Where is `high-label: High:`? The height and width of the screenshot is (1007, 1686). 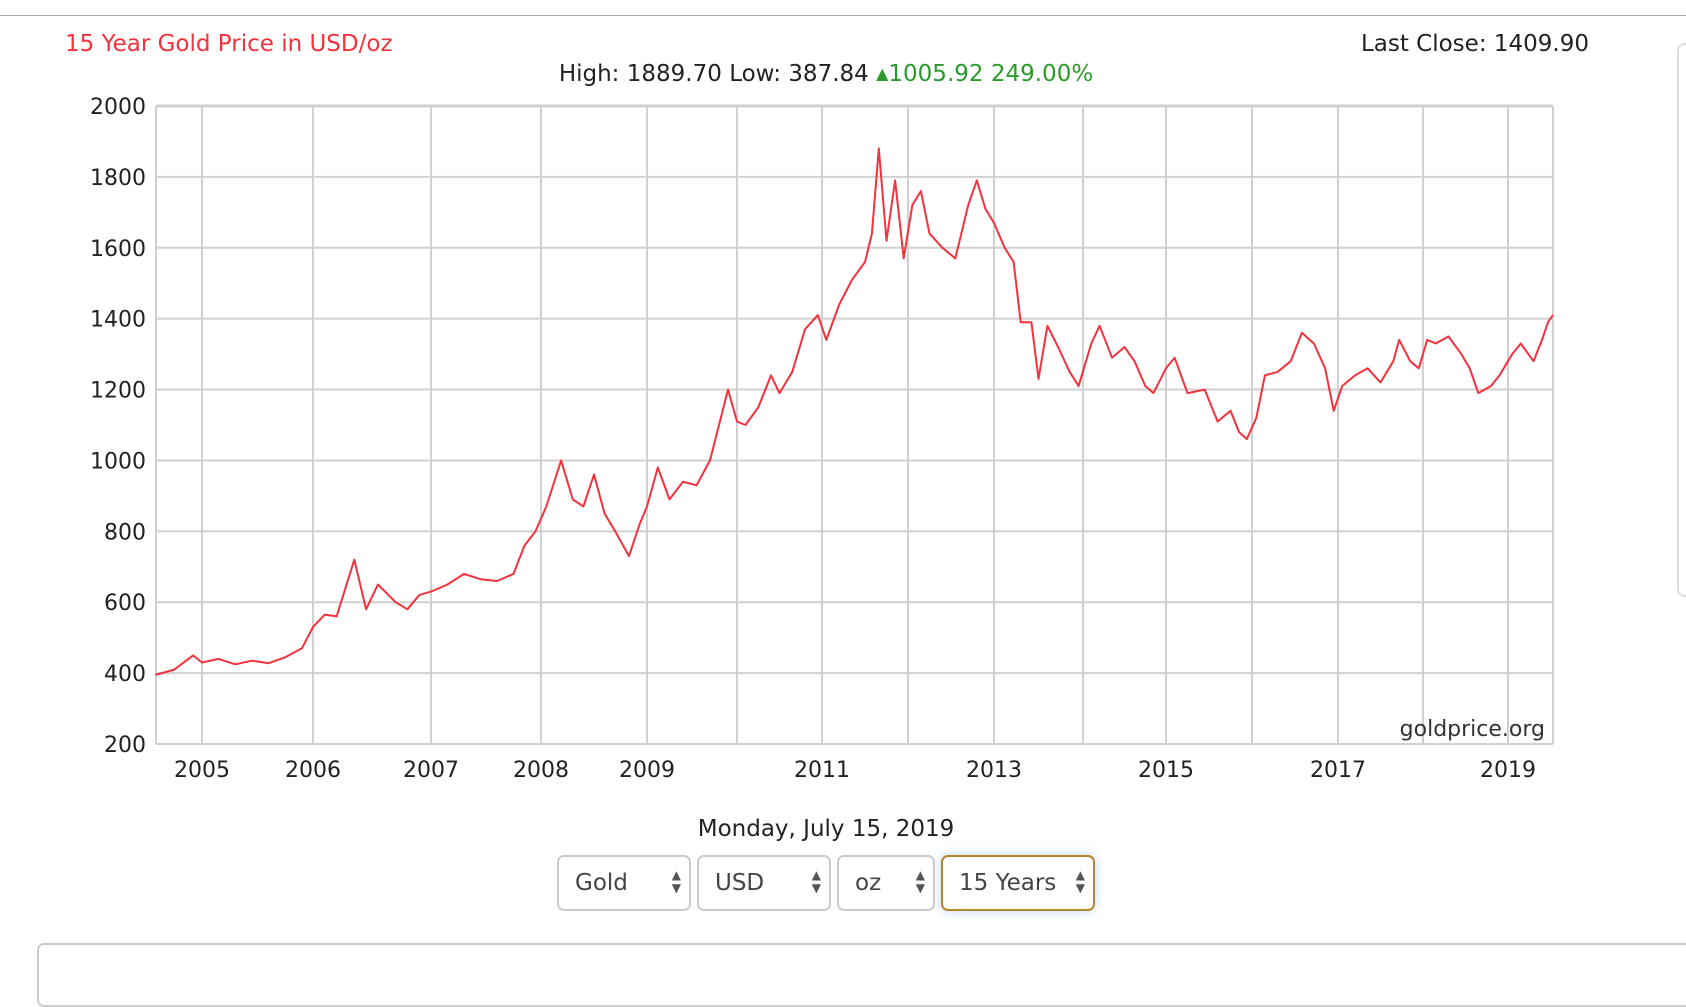 high-label: High: is located at coordinates (589, 74).